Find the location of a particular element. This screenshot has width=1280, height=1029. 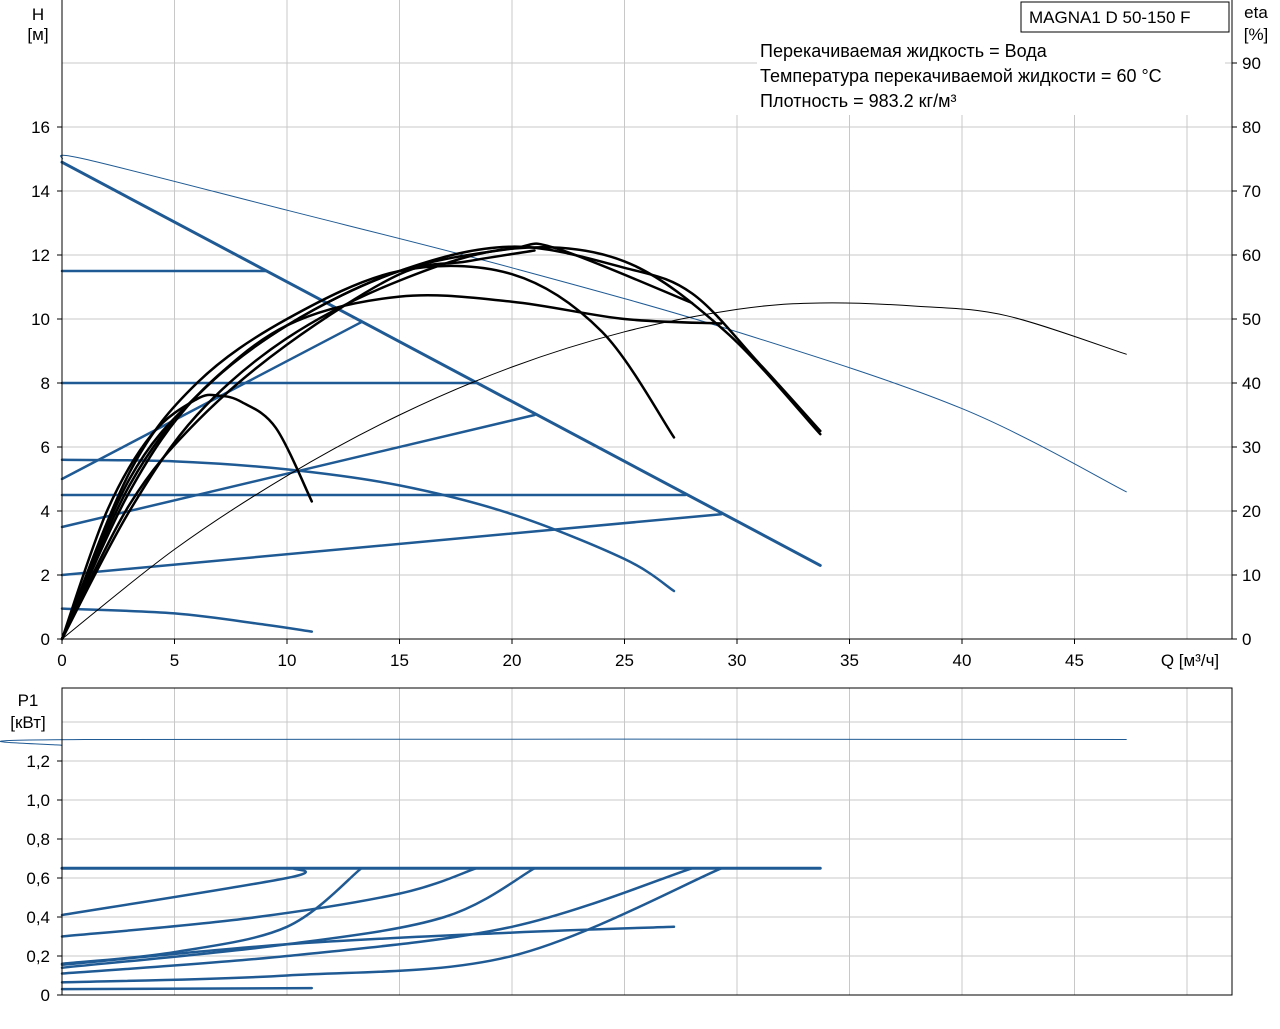

eta-tick-label: 20 is located at coordinates (1251, 511).